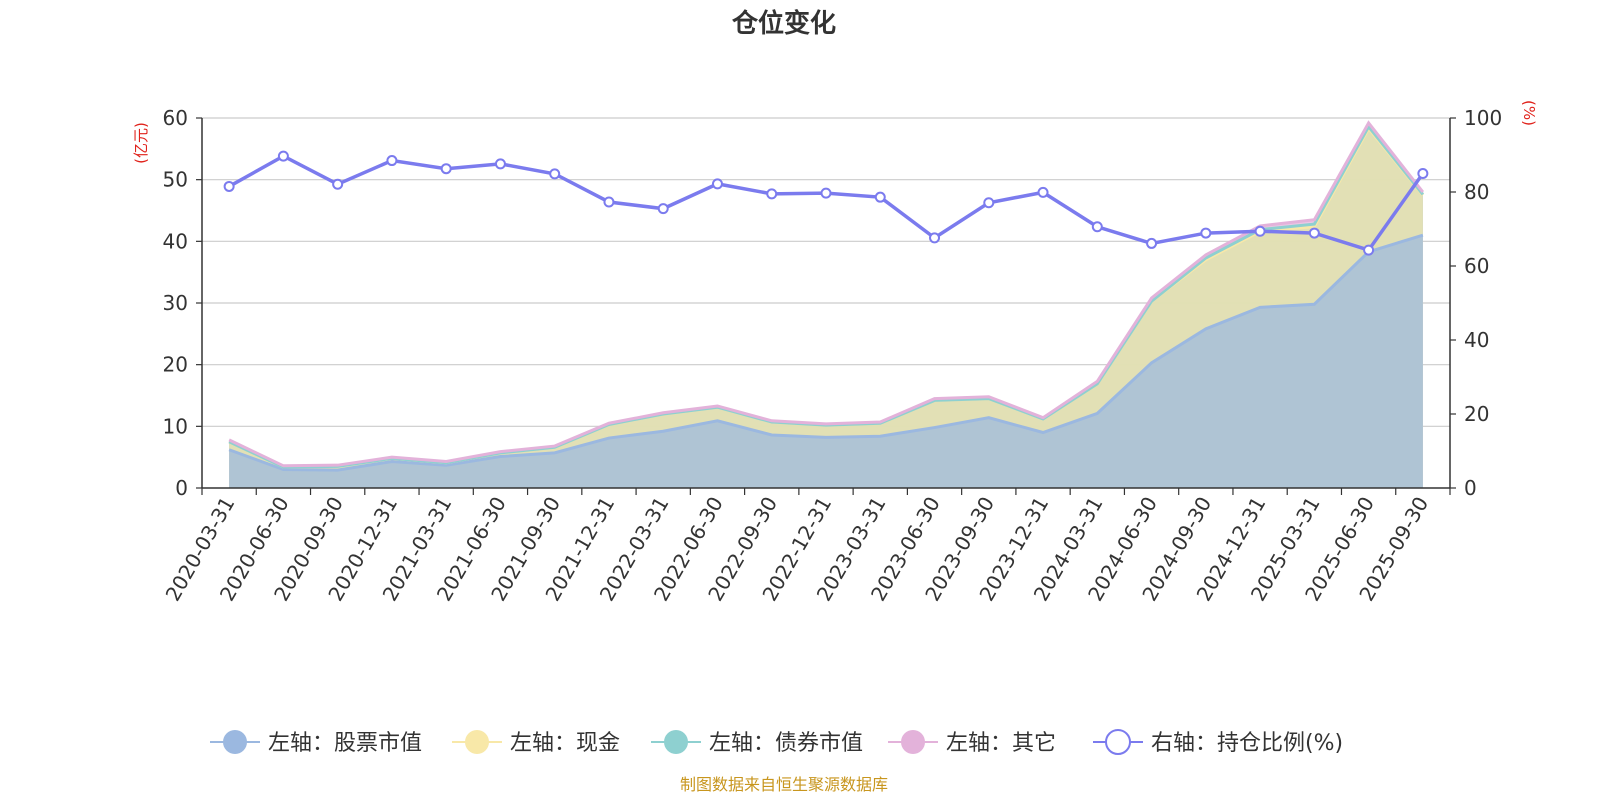 The height and width of the screenshot is (800, 1600). I want to click on legend-label-4: 左轴：其它, so click(1001, 743).